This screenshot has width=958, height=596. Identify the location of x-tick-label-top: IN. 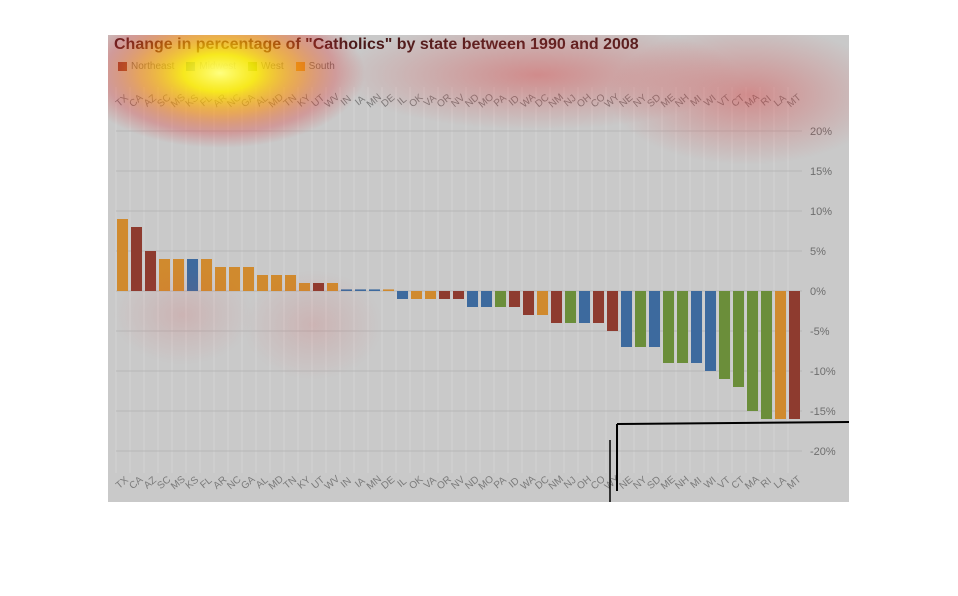
(346, 101).